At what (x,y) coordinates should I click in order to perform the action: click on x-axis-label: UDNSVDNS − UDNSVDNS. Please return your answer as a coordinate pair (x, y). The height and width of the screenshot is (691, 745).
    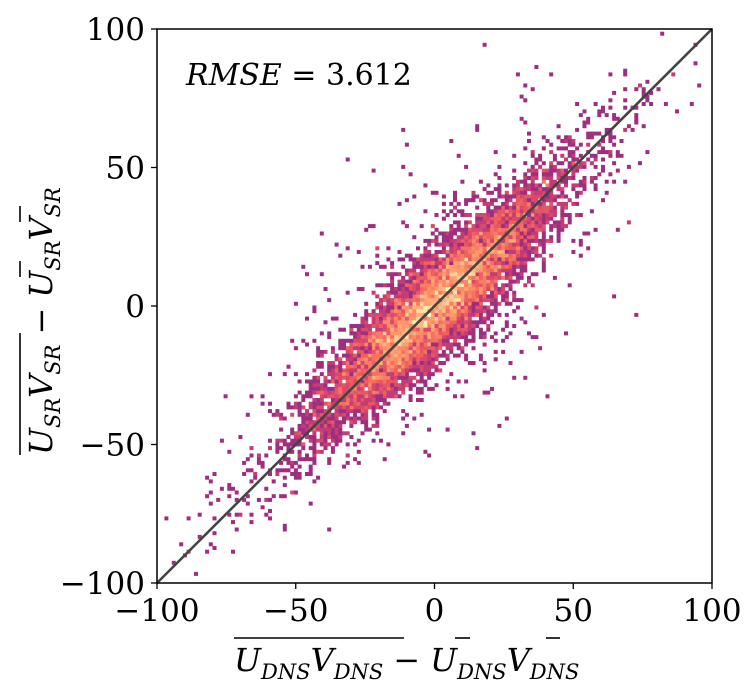
    Looking at the image, I should click on (407, 660).